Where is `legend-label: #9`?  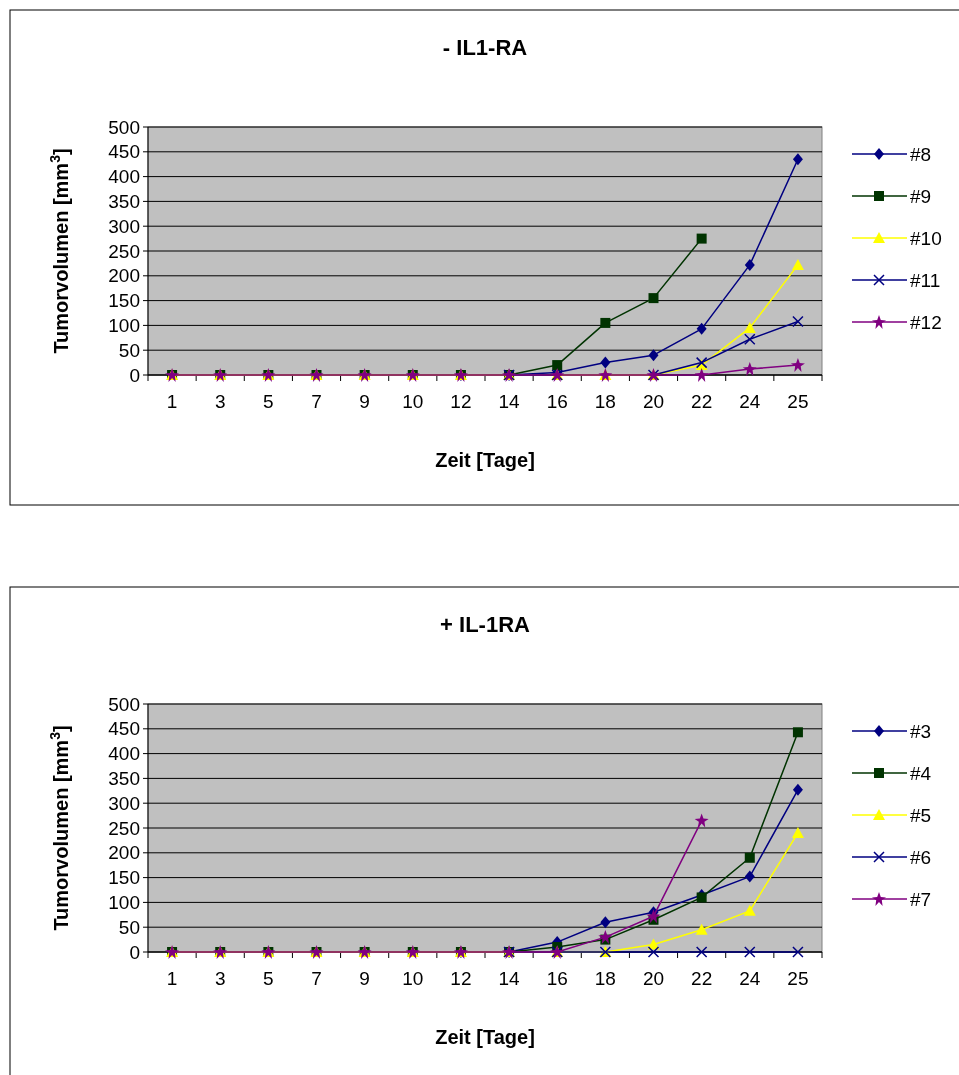 legend-label: #9 is located at coordinates (921, 196).